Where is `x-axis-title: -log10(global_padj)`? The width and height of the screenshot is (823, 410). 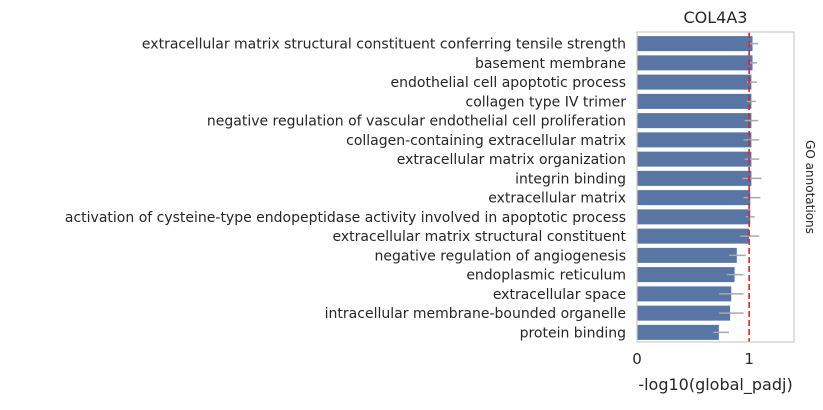 x-axis-title: -log10(global_padj) is located at coordinates (715, 385).